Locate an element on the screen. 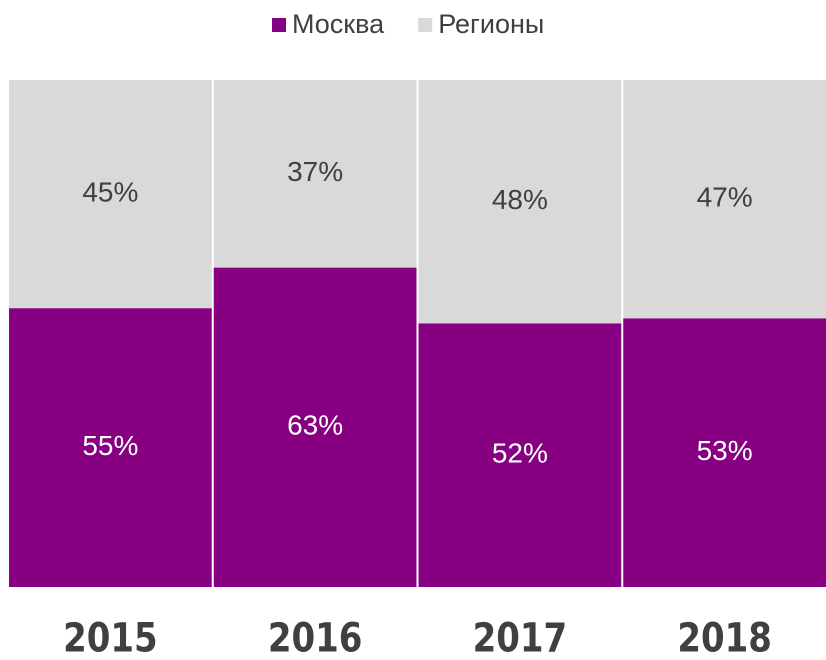 Image resolution: width=826 pixels, height=660 pixels. data-label: 55% is located at coordinates (110, 445).